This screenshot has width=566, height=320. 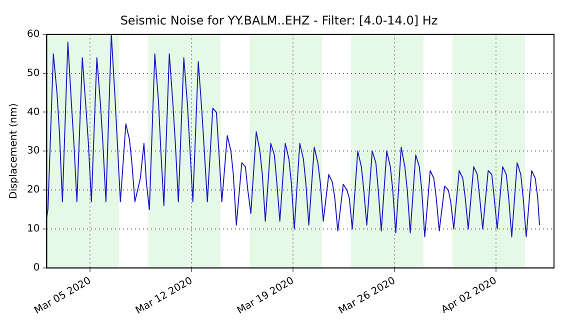 What do you see at coordinates (33, 229) in the screenshot?
I see `y-tick-label: 10` at bounding box center [33, 229].